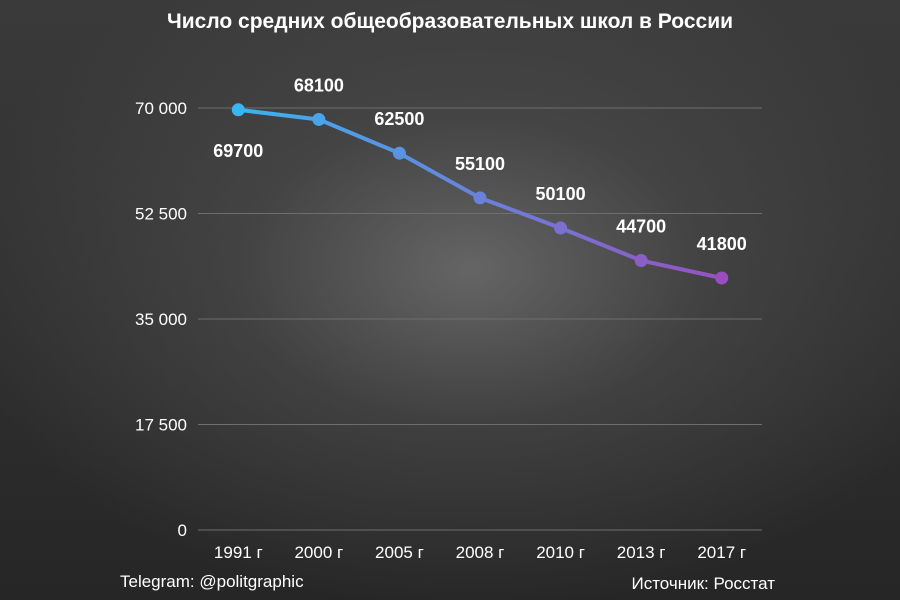 The width and height of the screenshot is (900, 600). Describe the element at coordinates (641, 552) in the screenshot. I see `x-tick-label: 2013 г` at that location.